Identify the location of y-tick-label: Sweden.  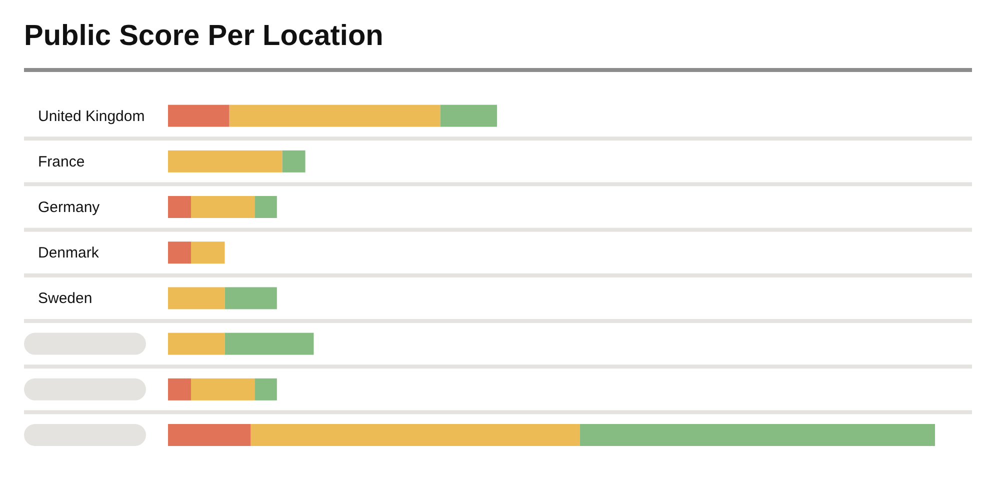
(65, 299).